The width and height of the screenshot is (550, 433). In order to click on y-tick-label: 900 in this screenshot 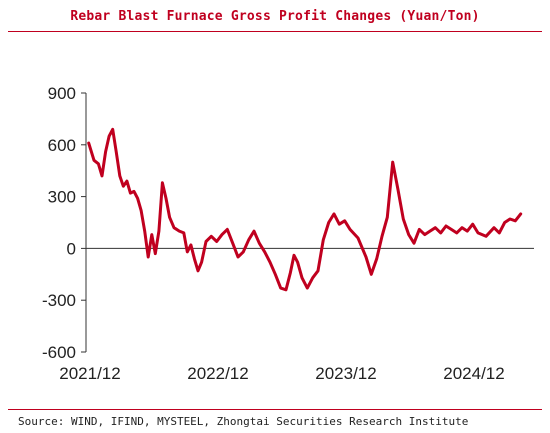, I will do `click(62, 93)`.